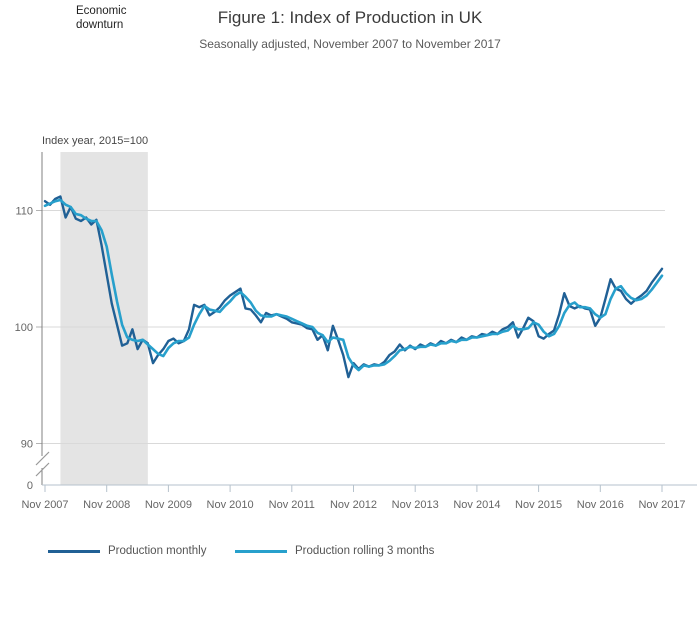 This screenshot has height=635, width=700. I want to click on monthly-line-swatch, so click(74, 551).